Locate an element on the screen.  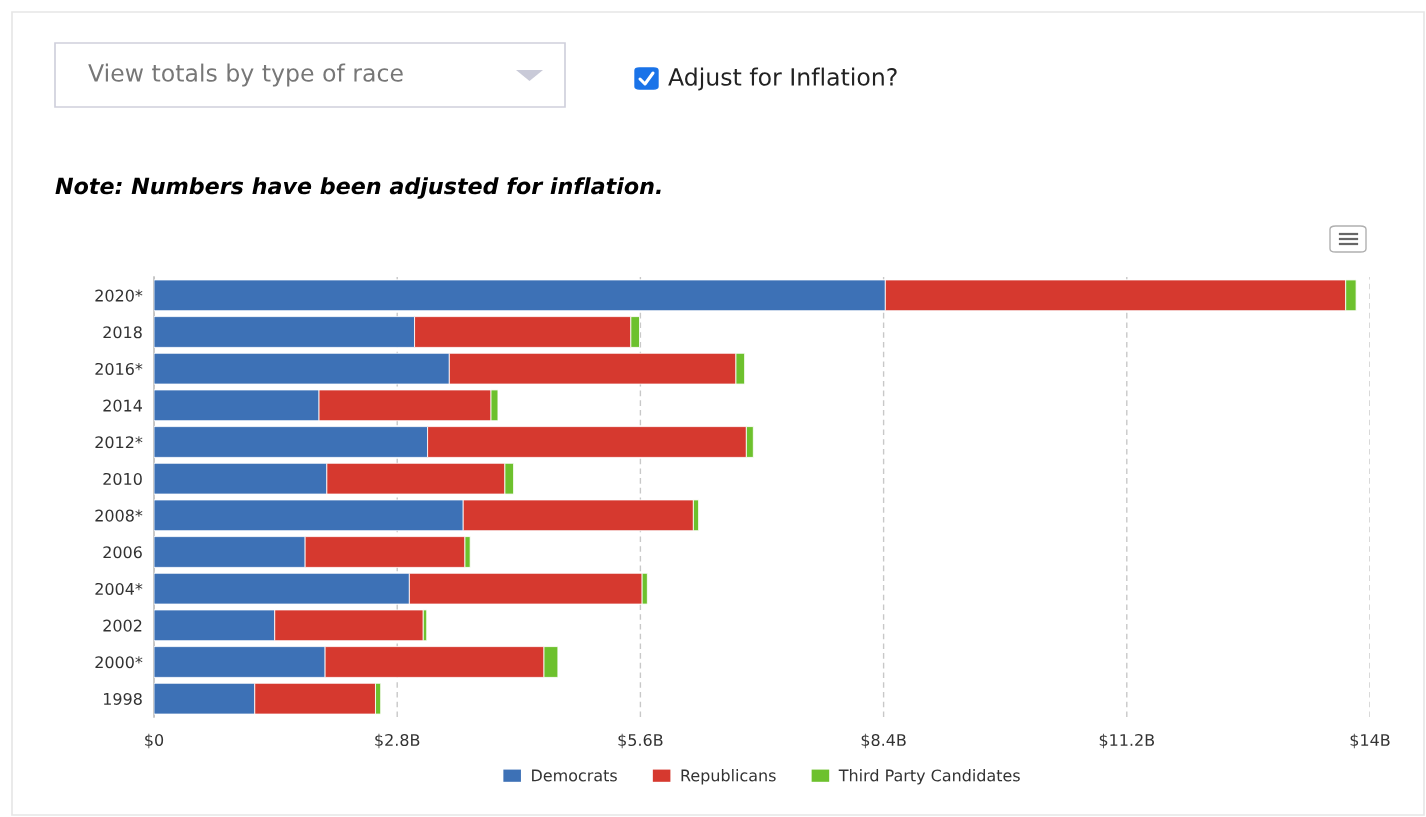
text: Adjust for Inflation? is located at coordinates (782, 79).